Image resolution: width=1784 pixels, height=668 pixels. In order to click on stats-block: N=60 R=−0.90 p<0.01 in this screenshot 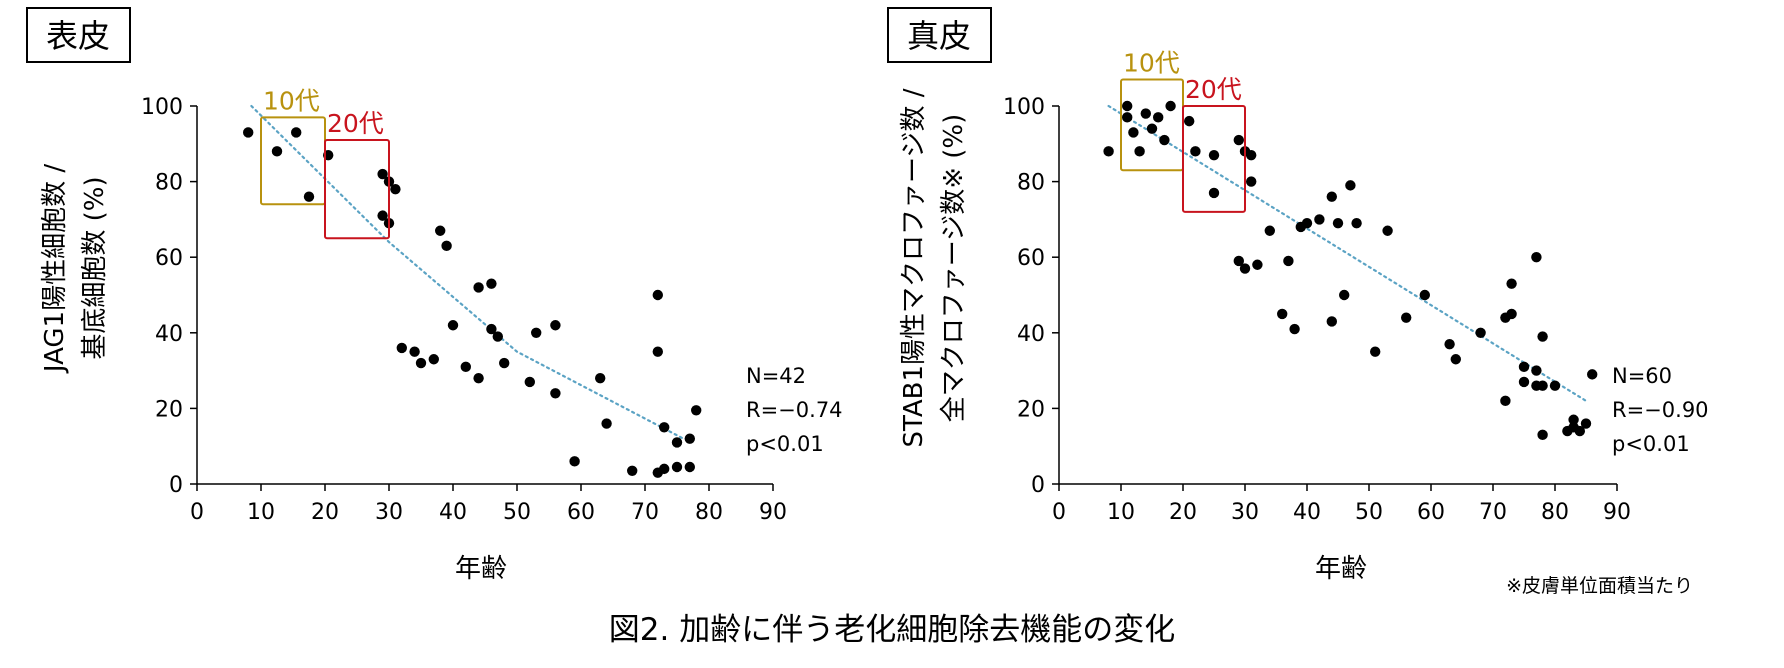, I will do `click(1660, 410)`.